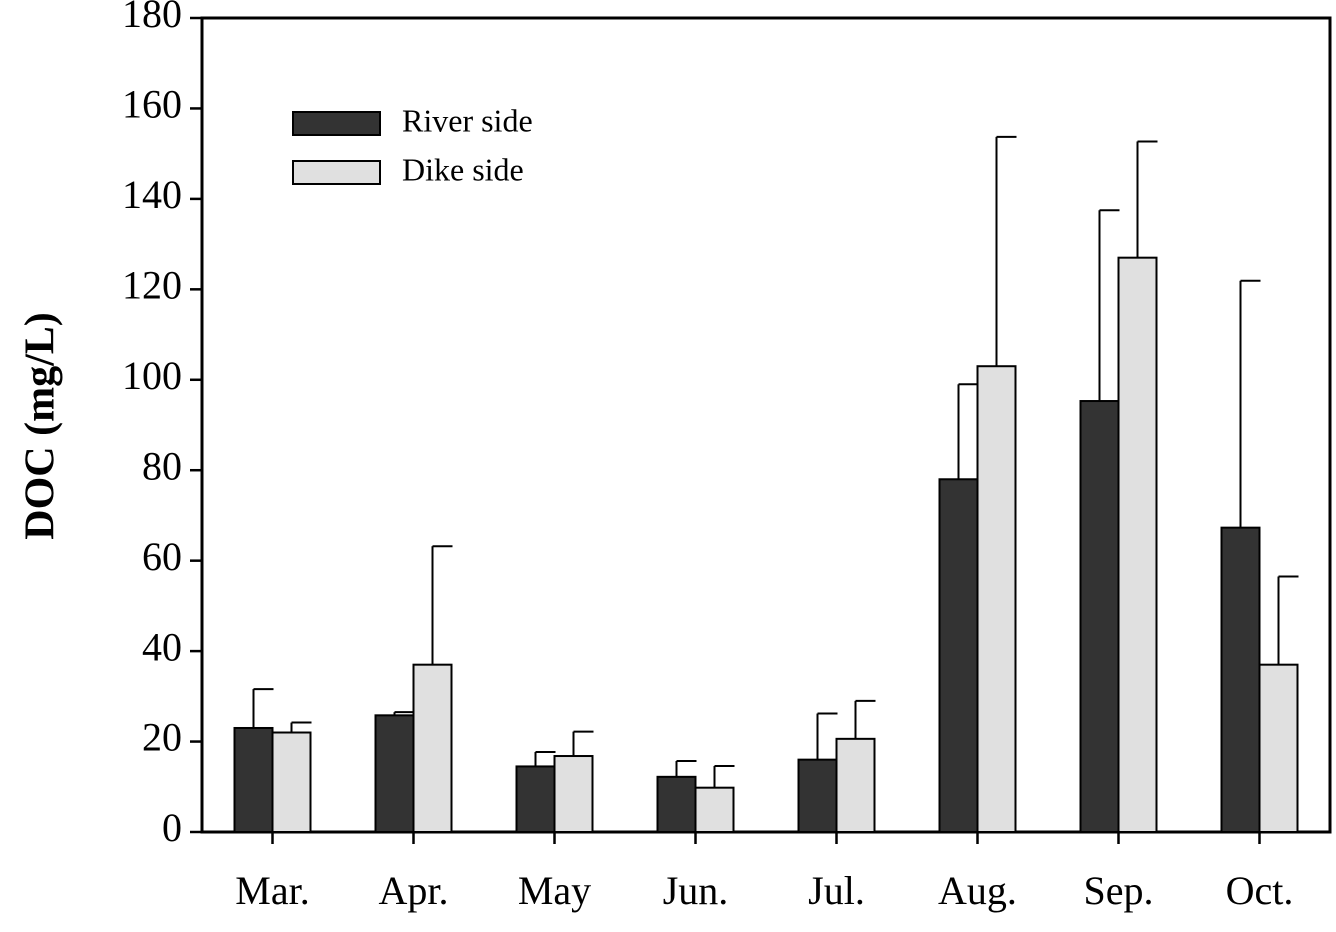 The height and width of the screenshot is (932, 1336). I want to click on x-tick-label: Jun., so click(696, 890).